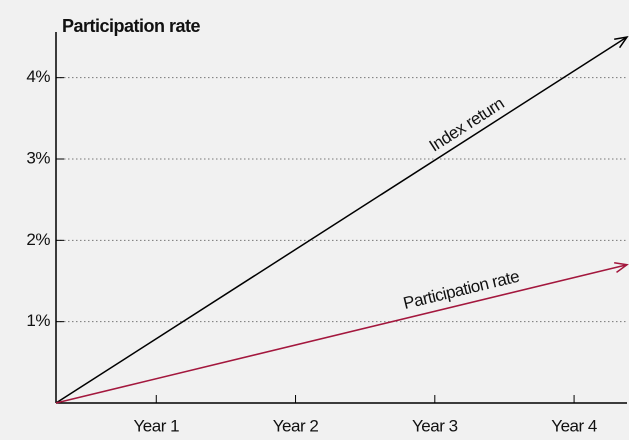 The width and height of the screenshot is (629, 440). I want to click on y-tick-label: 2%, so click(38, 239).